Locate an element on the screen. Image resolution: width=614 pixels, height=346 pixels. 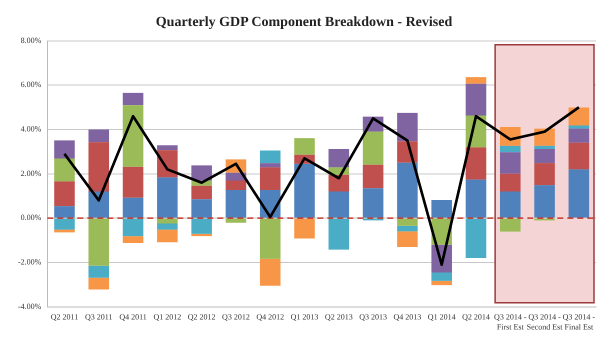
y-tick-label: -2.00% is located at coordinates (30, 262).